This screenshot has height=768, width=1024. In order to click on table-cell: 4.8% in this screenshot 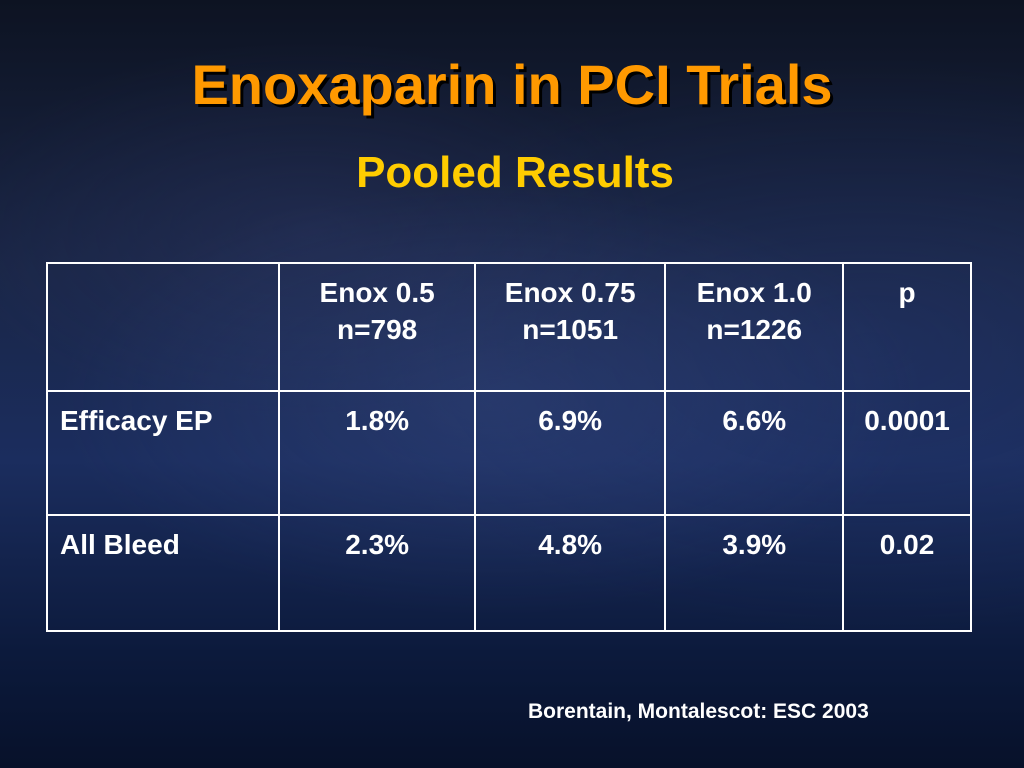, I will do `click(570, 573)`.